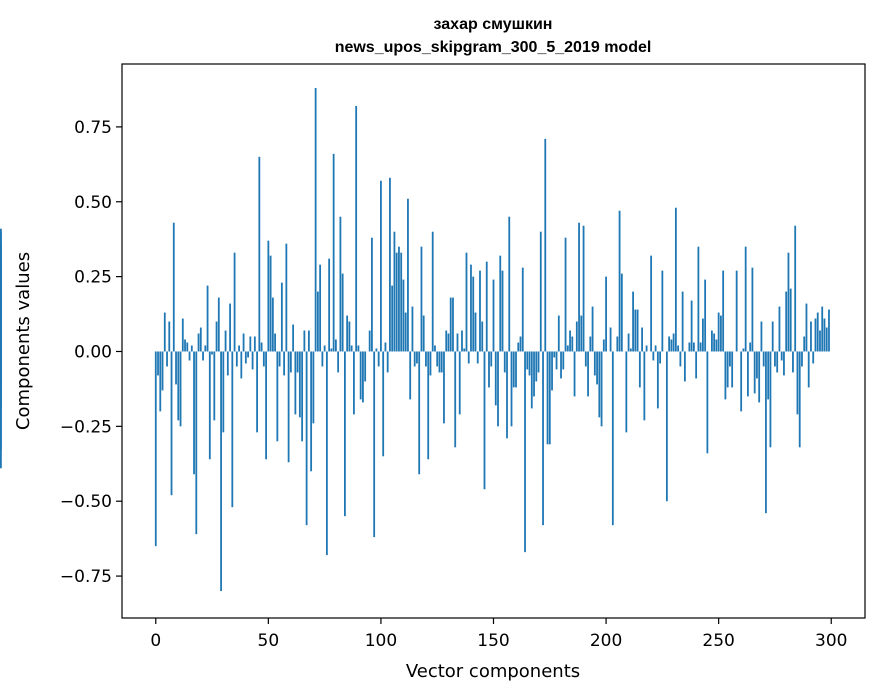 The width and height of the screenshot is (880, 696). Describe the element at coordinates (493, 641) in the screenshot. I see `x-tick-label: 150` at that location.